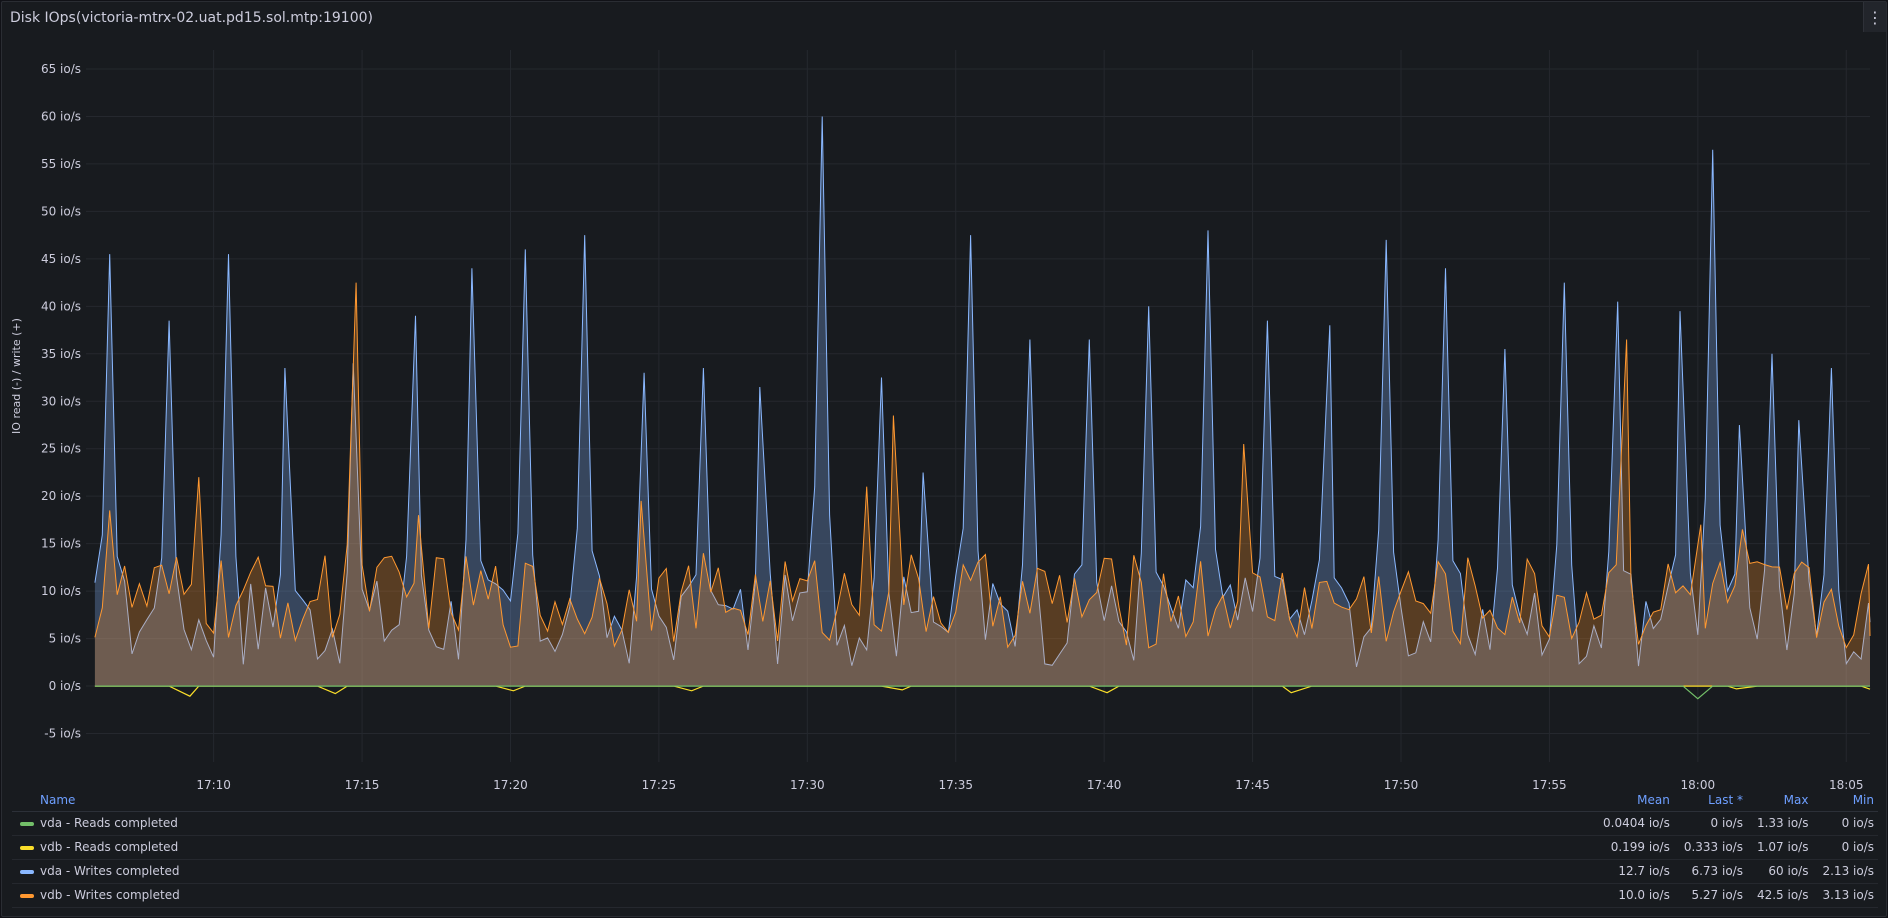  I want to click on legend-max-value: 1.33 io/s, so click(1779, 823).